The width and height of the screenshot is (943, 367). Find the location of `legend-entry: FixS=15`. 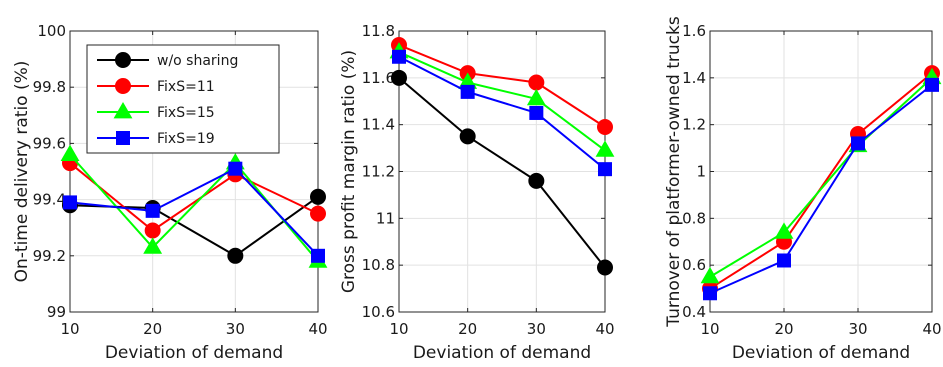

legend-entry: FixS=15 is located at coordinates (156, 111).